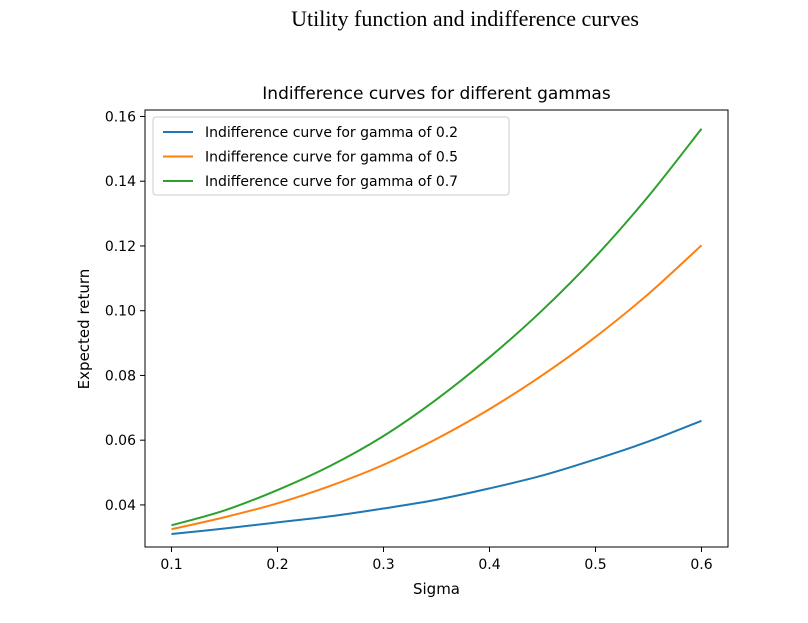 The width and height of the screenshot is (808, 623). What do you see at coordinates (595, 565) in the screenshot?
I see `x-tick-label: 0.5` at bounding box center [595, 565].